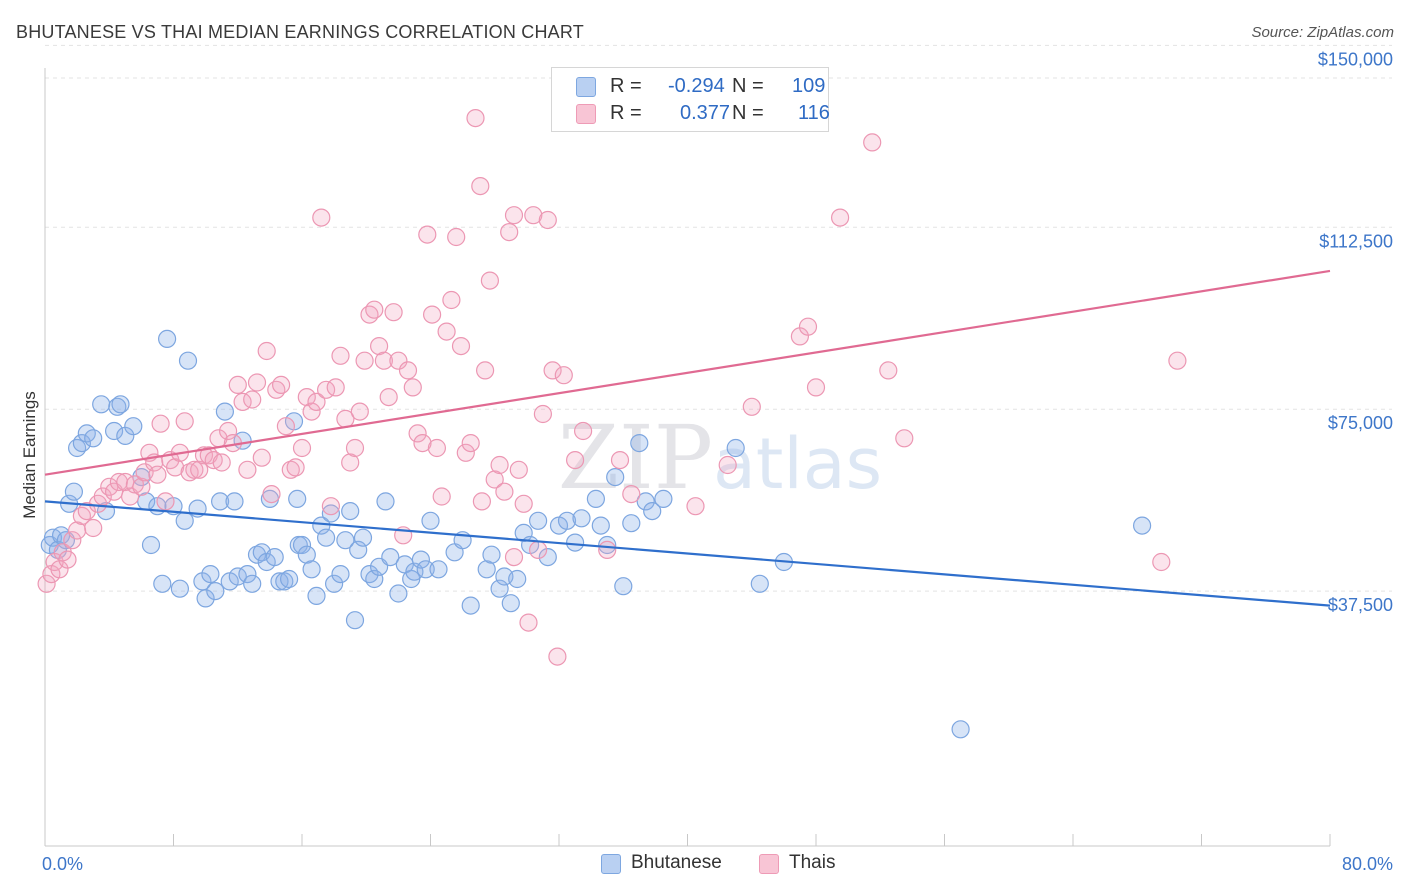 This screenshot has height=892, width=1406. What do you see at coordinates (814, 113) in the screenshot?
I see `n-value: 116` at bounding box center [814, 113].